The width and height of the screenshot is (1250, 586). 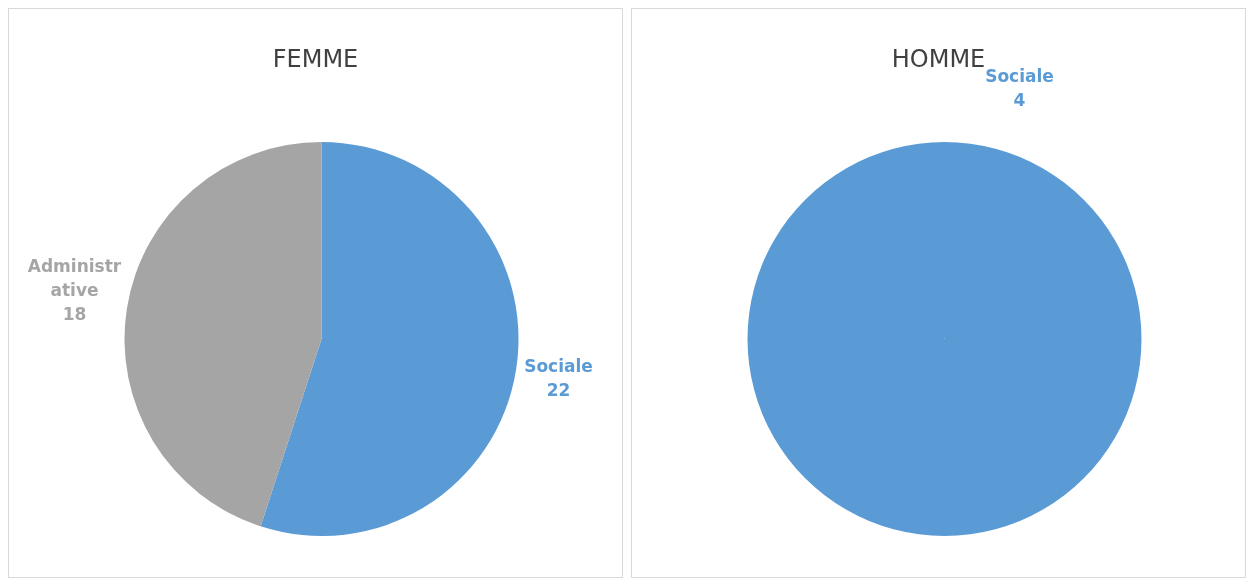 I want to click on chart-title: FEMME, so click(x=315, y=59).